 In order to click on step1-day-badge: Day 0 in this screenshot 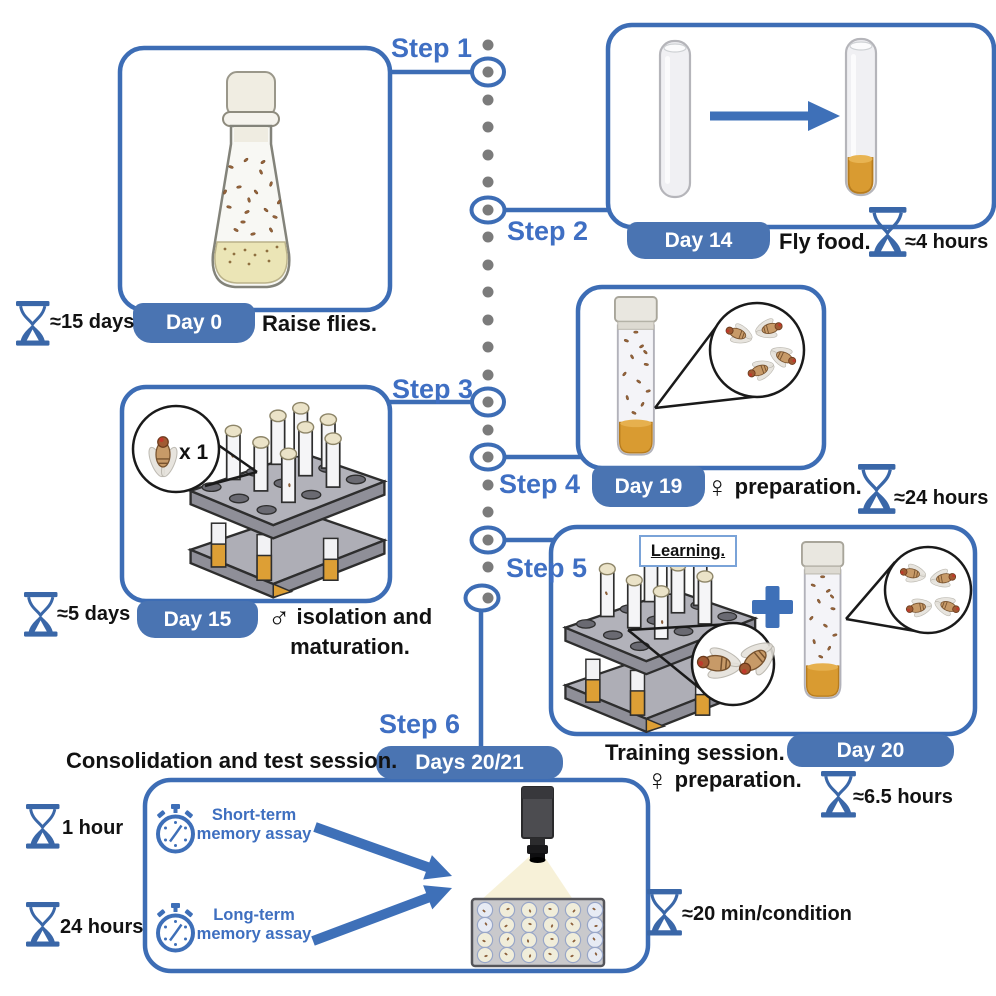, I will do `click(194, 323)`.